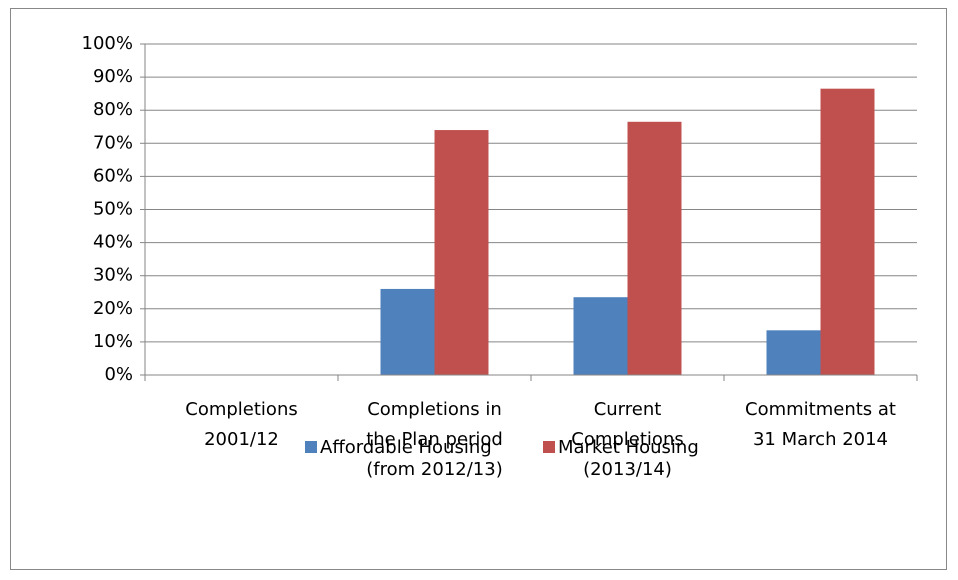 This screenshot has height=580, width=958. I want to click on y-tick-label: 90%, so click(113, 76).